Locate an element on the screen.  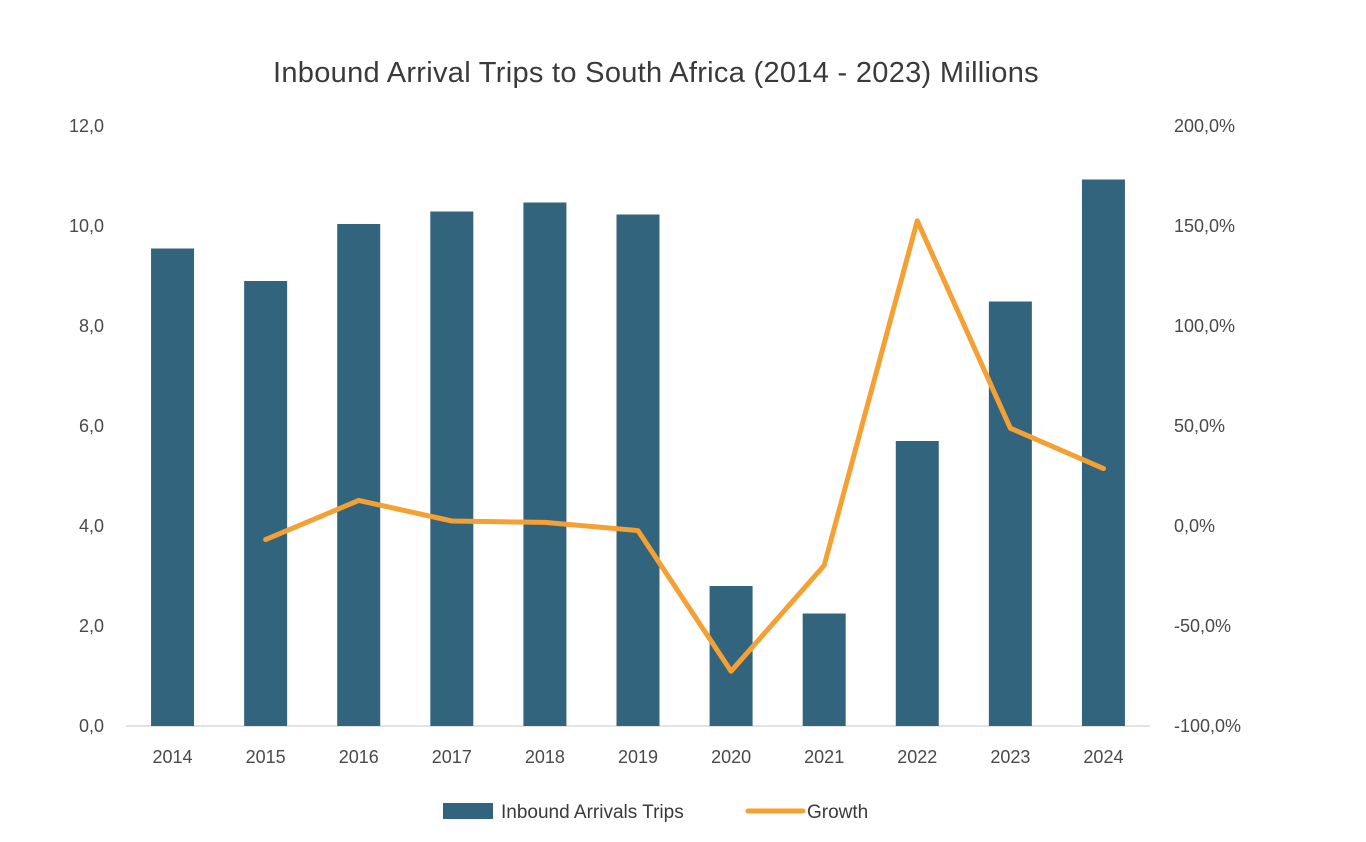
left-axis: 0,0 2,0 4,0 6,0 8,0 10,0 12,0 is located at coordinates (86, 426).